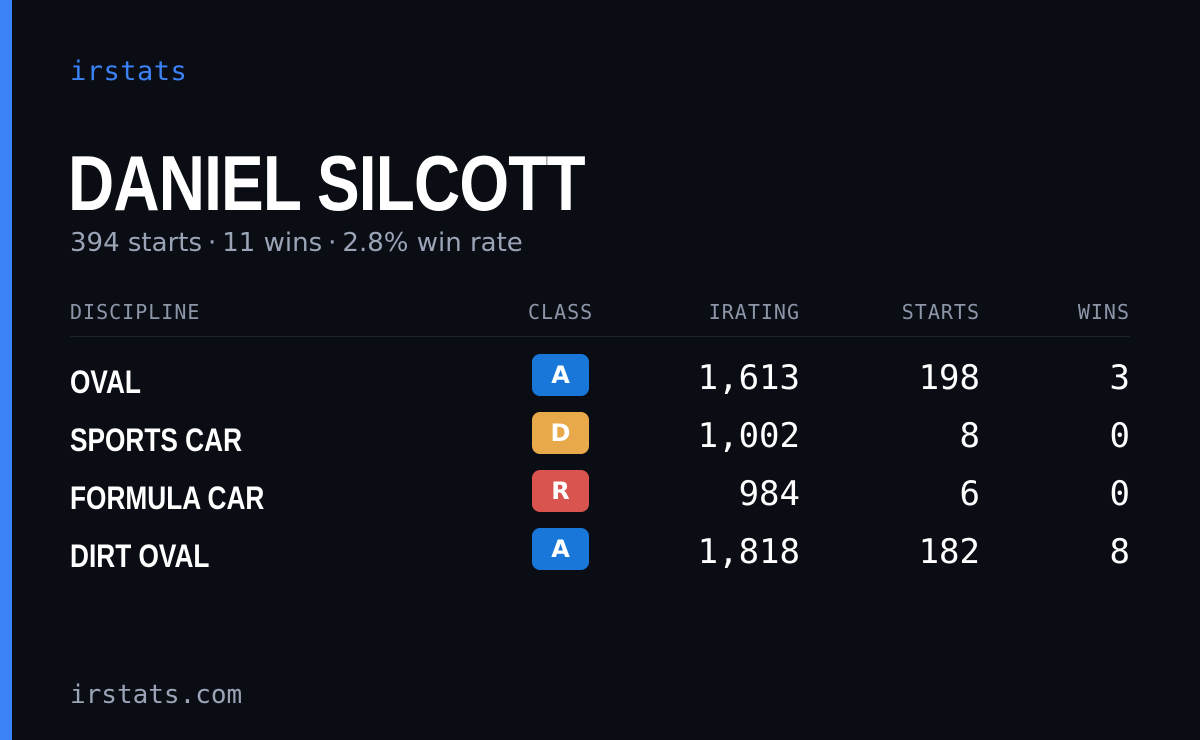 Image resolution: width=1200 pixels, height=740 pixels. What do you see at coordinates (949, 378) in the screenshot?
I see `starts-value: 198` at bounding box center [949, 378].